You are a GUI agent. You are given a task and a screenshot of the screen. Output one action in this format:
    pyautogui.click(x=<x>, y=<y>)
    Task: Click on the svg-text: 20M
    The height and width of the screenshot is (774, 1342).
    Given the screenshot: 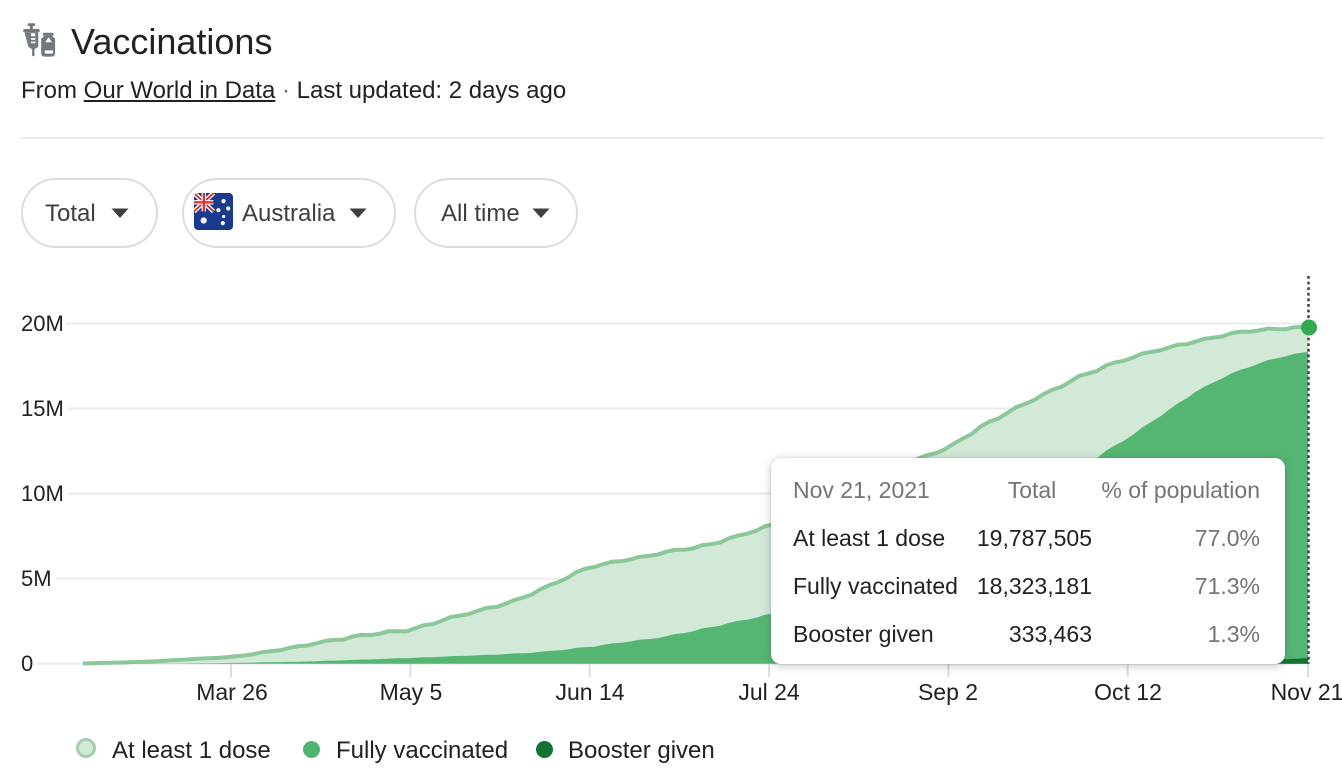 What is the action you would take?
    pyautogui.click(x=42, y=323)
    